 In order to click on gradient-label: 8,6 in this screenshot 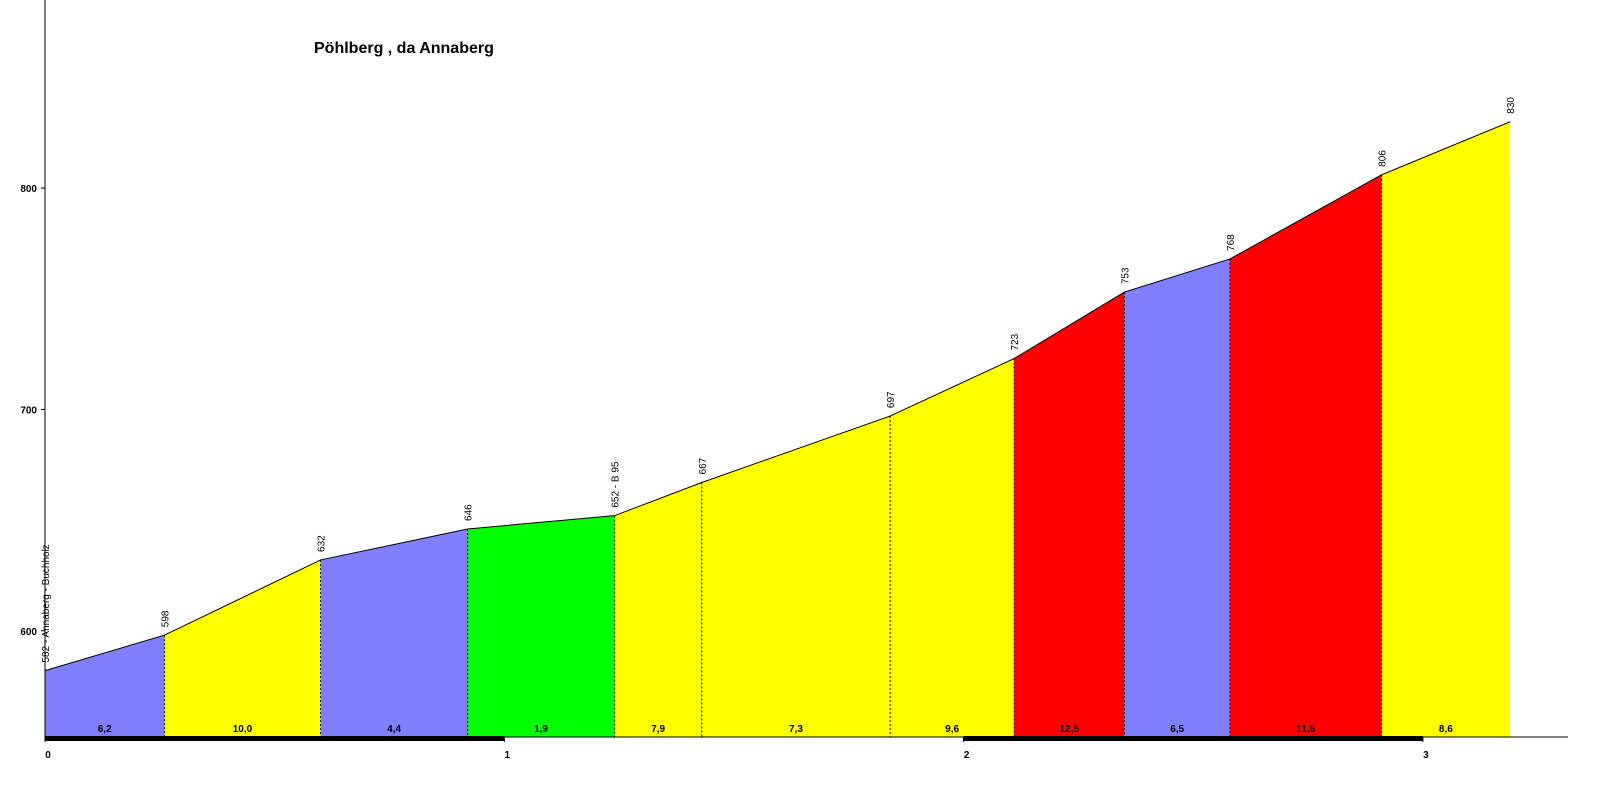, I will do `click(1446, 729)`.